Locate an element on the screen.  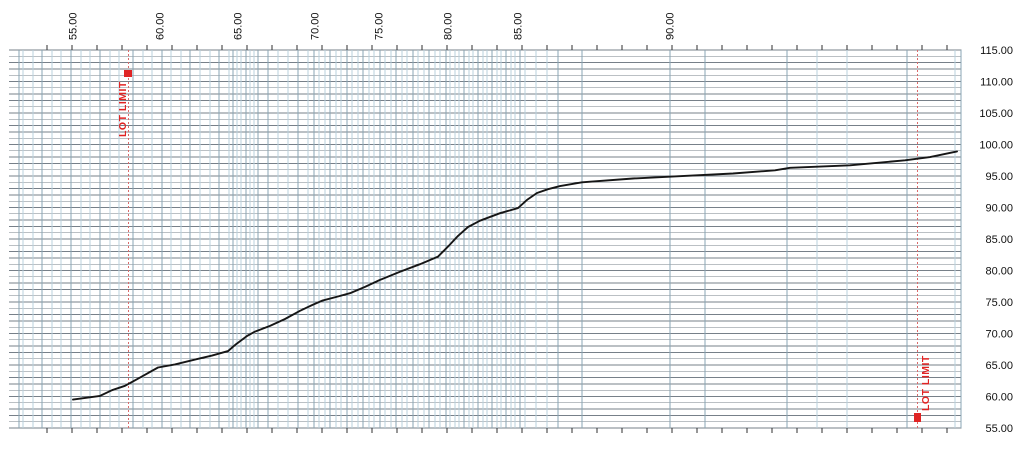
x-axis-tick-label: 90.00 is located at coordinates (671, 26).